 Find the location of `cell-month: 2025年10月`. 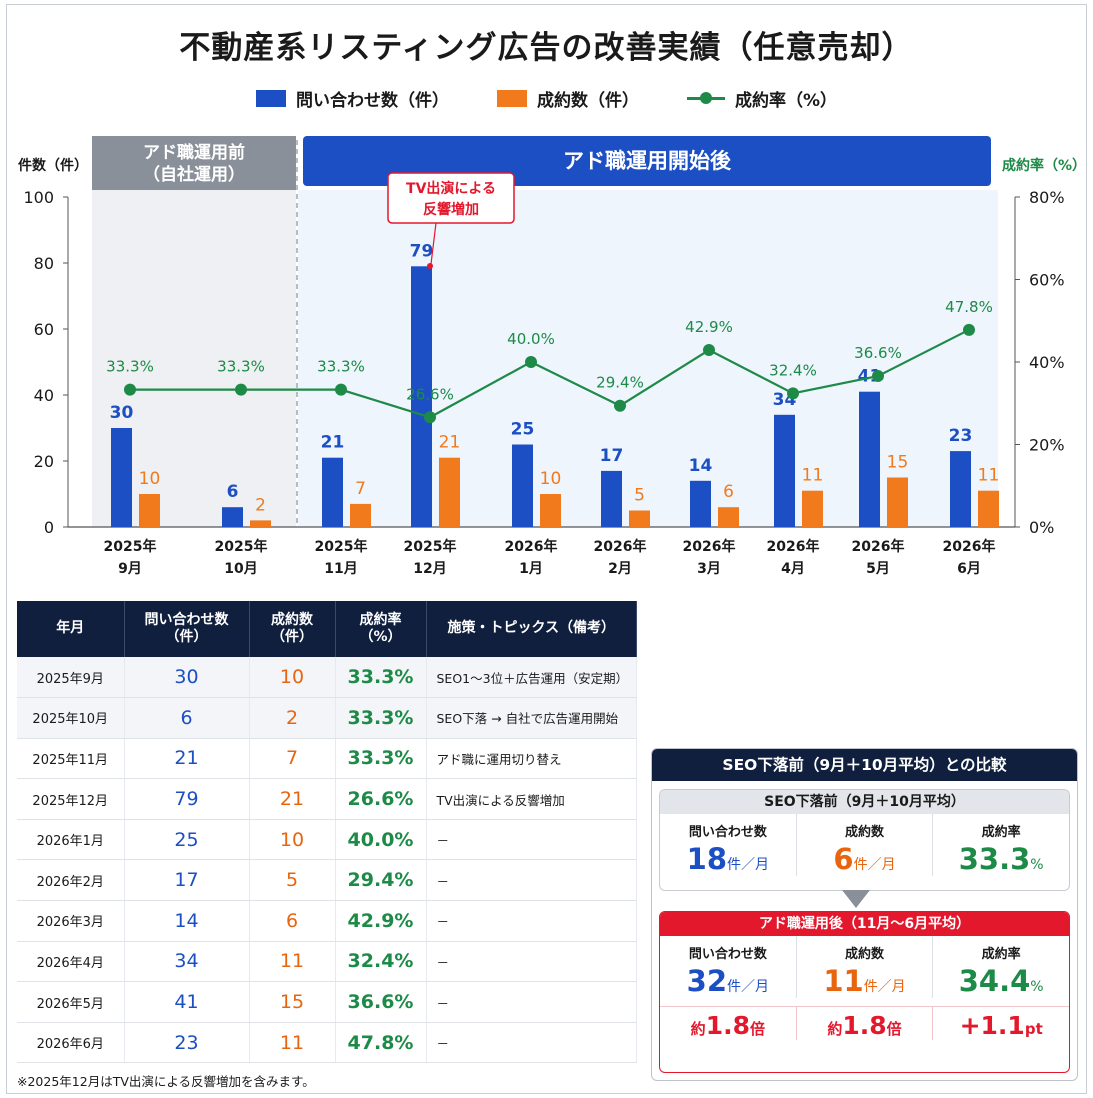

cell-month: 2025年10月 is located at coordinates (71, 718).